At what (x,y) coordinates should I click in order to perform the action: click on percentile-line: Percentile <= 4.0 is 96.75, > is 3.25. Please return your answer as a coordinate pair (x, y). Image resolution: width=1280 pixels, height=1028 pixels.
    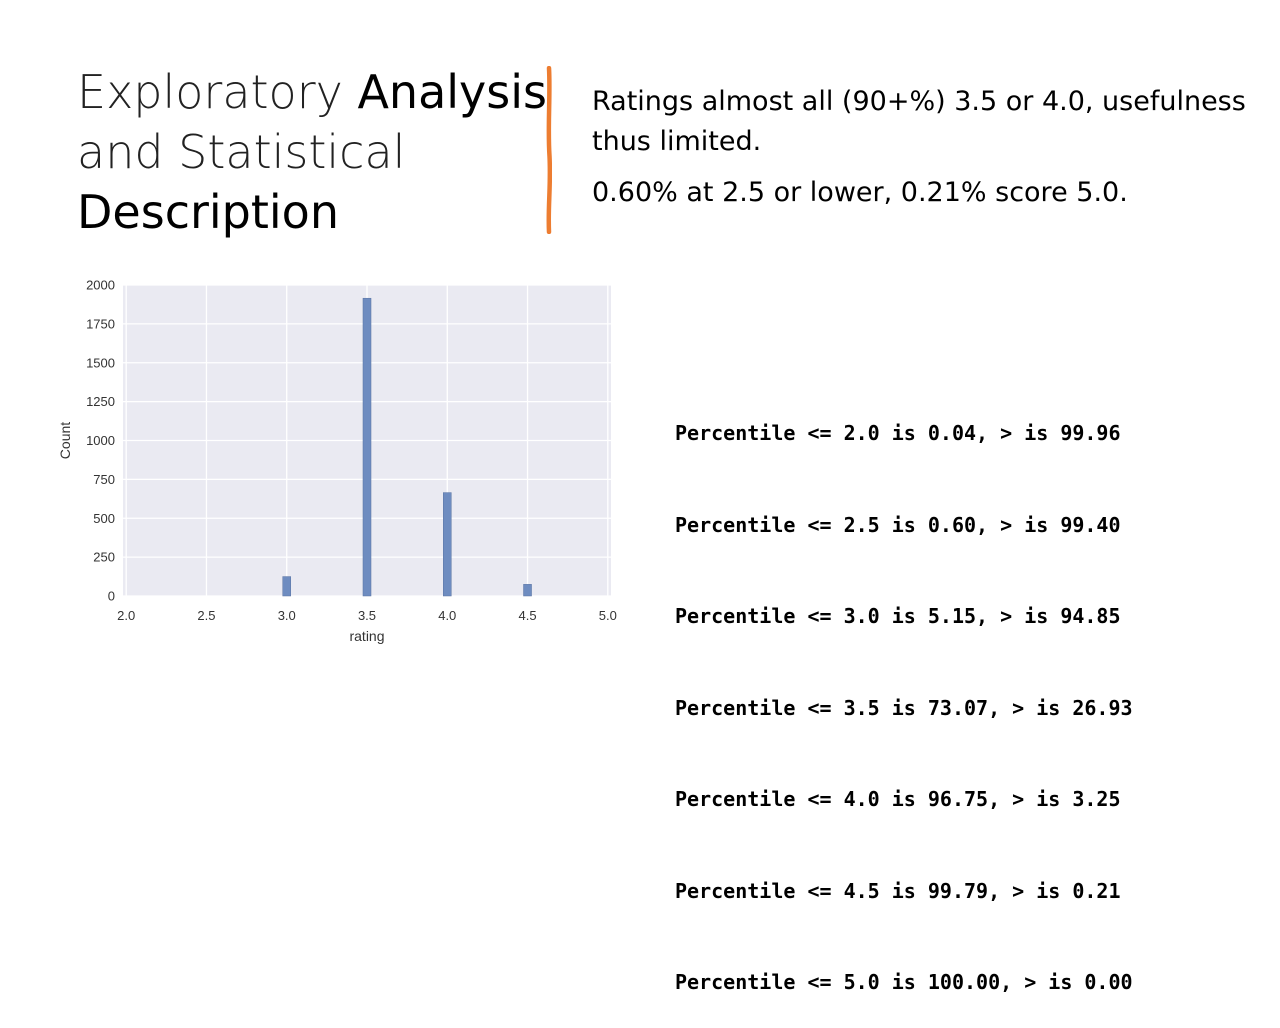
    Looking at the image, I should click on (898, 799).